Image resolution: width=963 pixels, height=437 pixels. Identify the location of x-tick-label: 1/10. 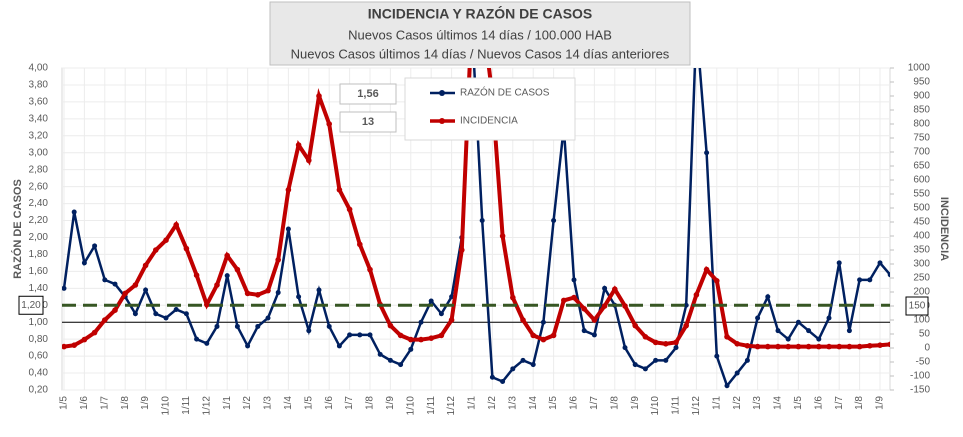
(166, 406).